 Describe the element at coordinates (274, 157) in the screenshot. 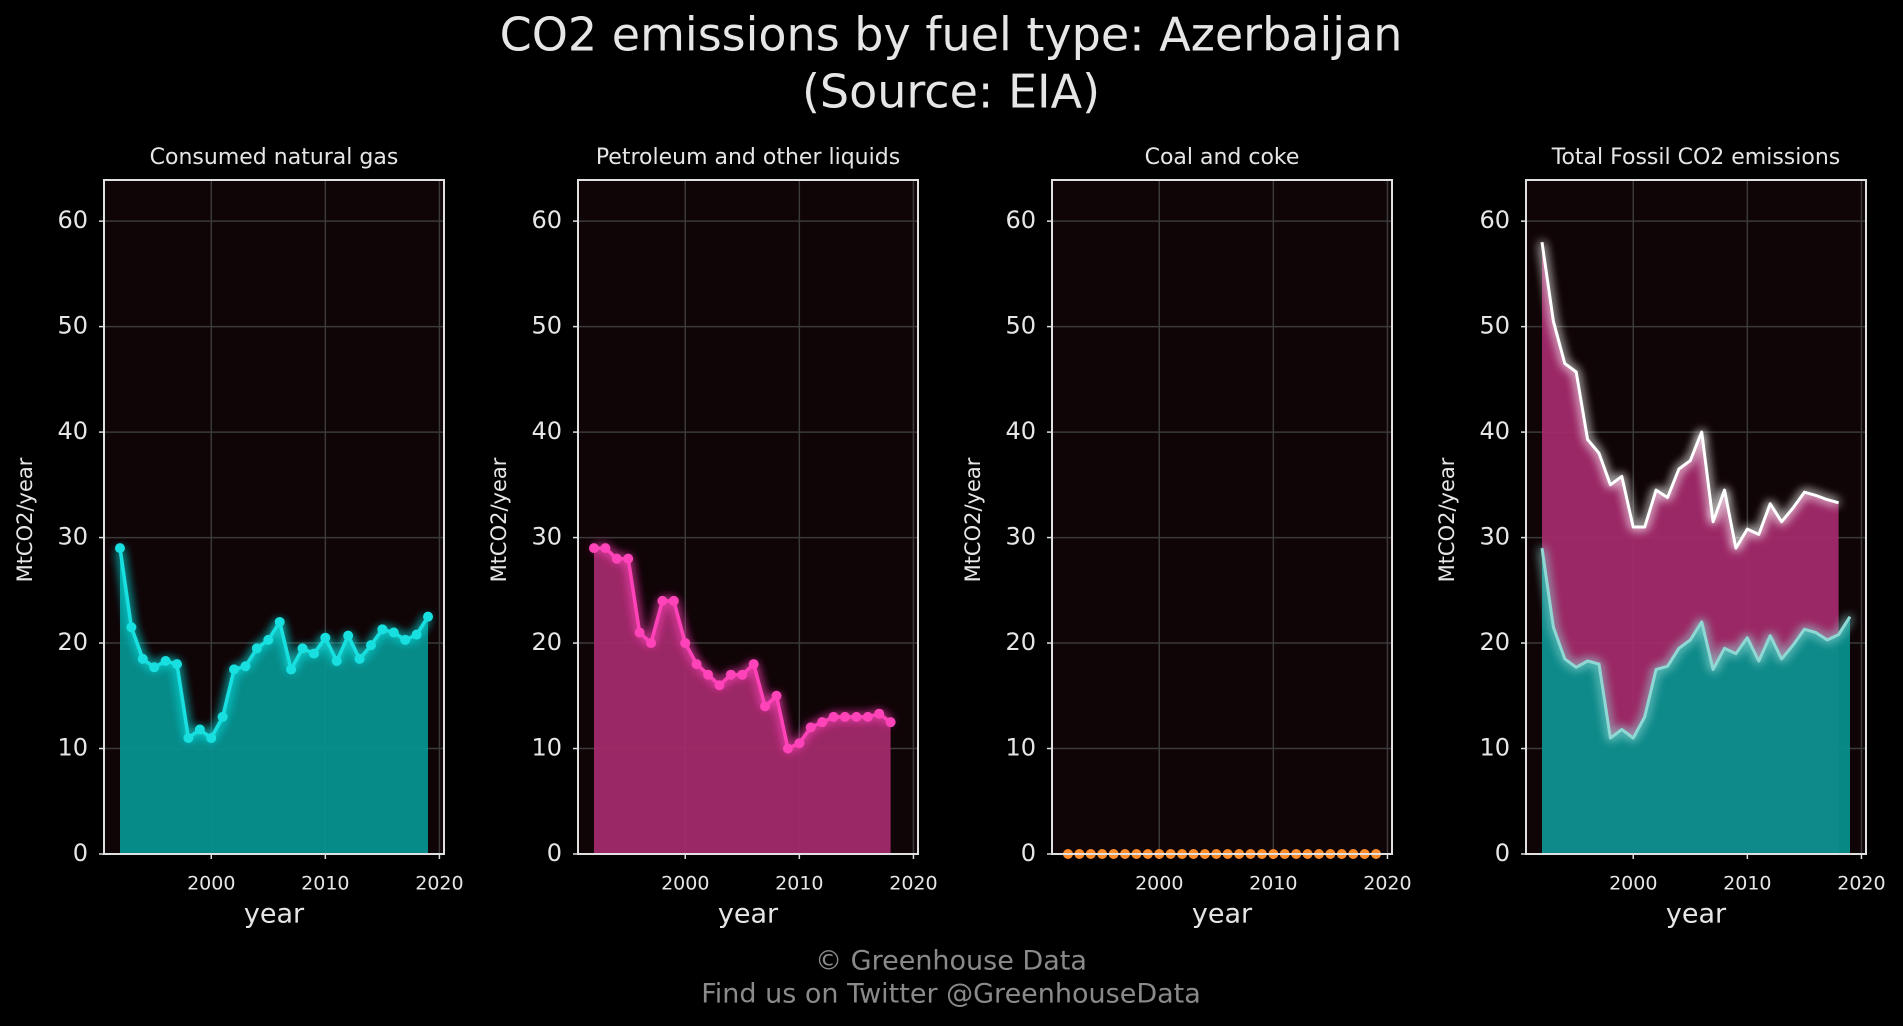

I see `subplot-title: Consumed natural gas` at that location.